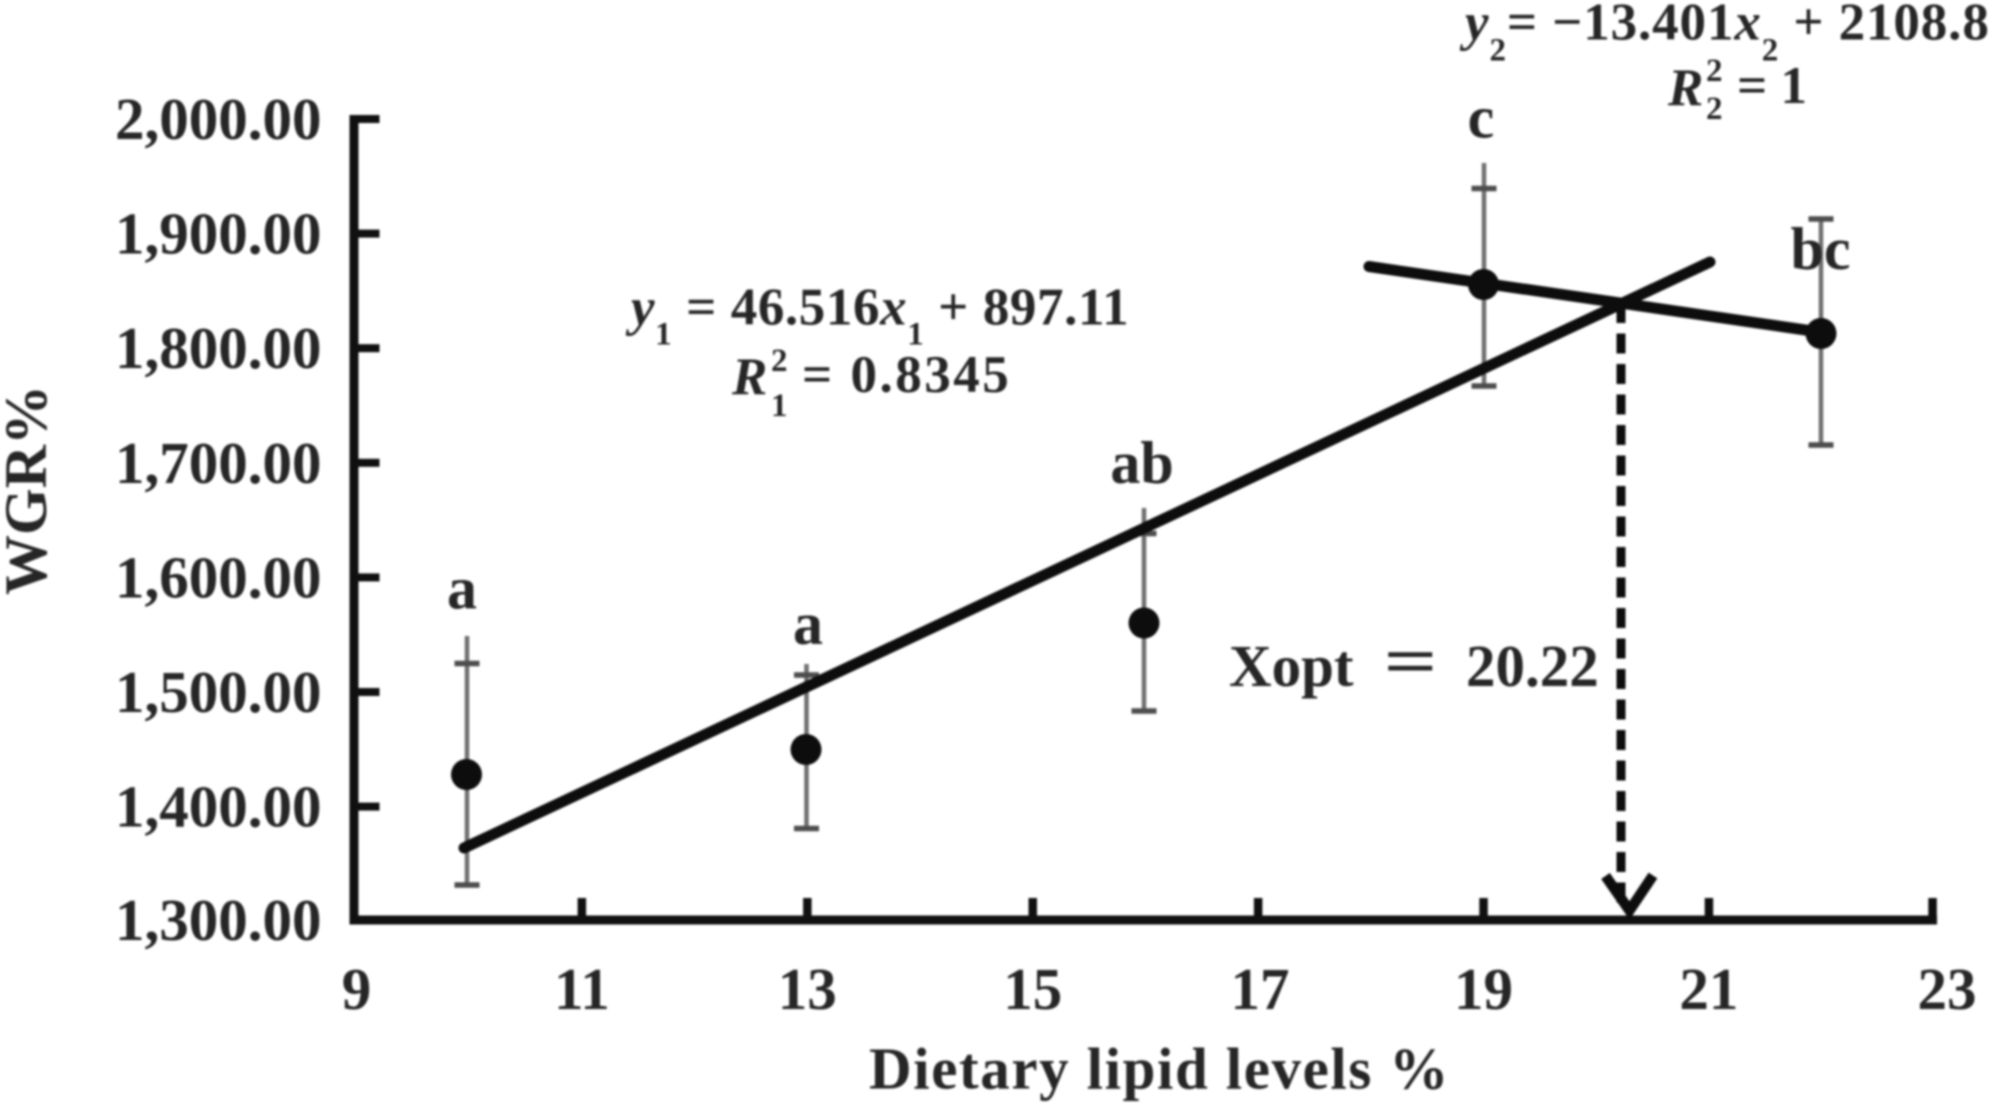 The width and height of the screenshot is (2008, 1111). What do you see at coordinates (1724, 34) in the screenshot?
I see `svg-text: y2= −13.401x2 + 2108.8` at bounding box center [1724, 34].